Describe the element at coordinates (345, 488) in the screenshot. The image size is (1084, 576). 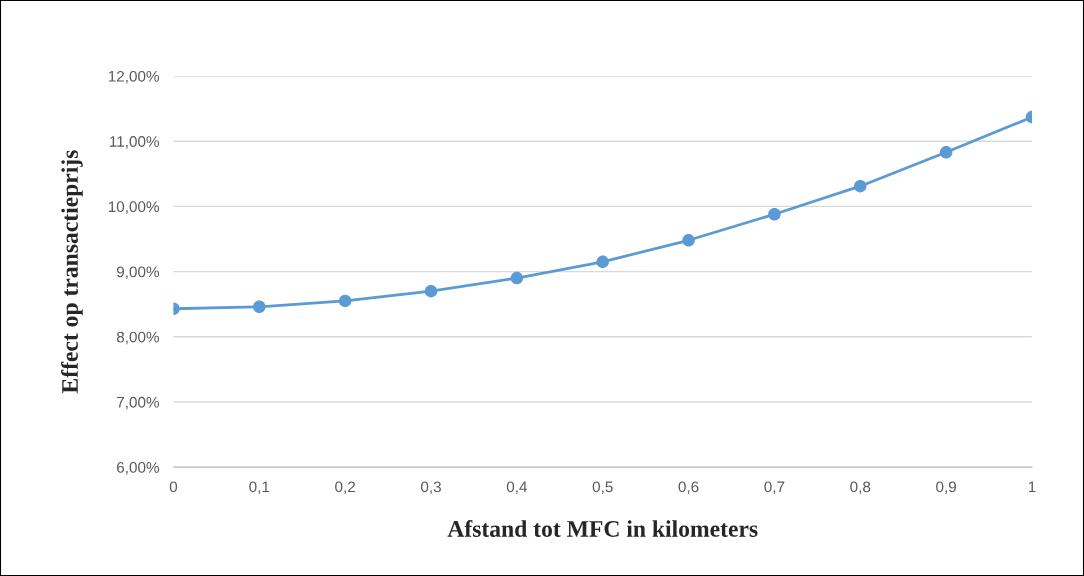
I see `x-tick-label: 0,2` at that location.